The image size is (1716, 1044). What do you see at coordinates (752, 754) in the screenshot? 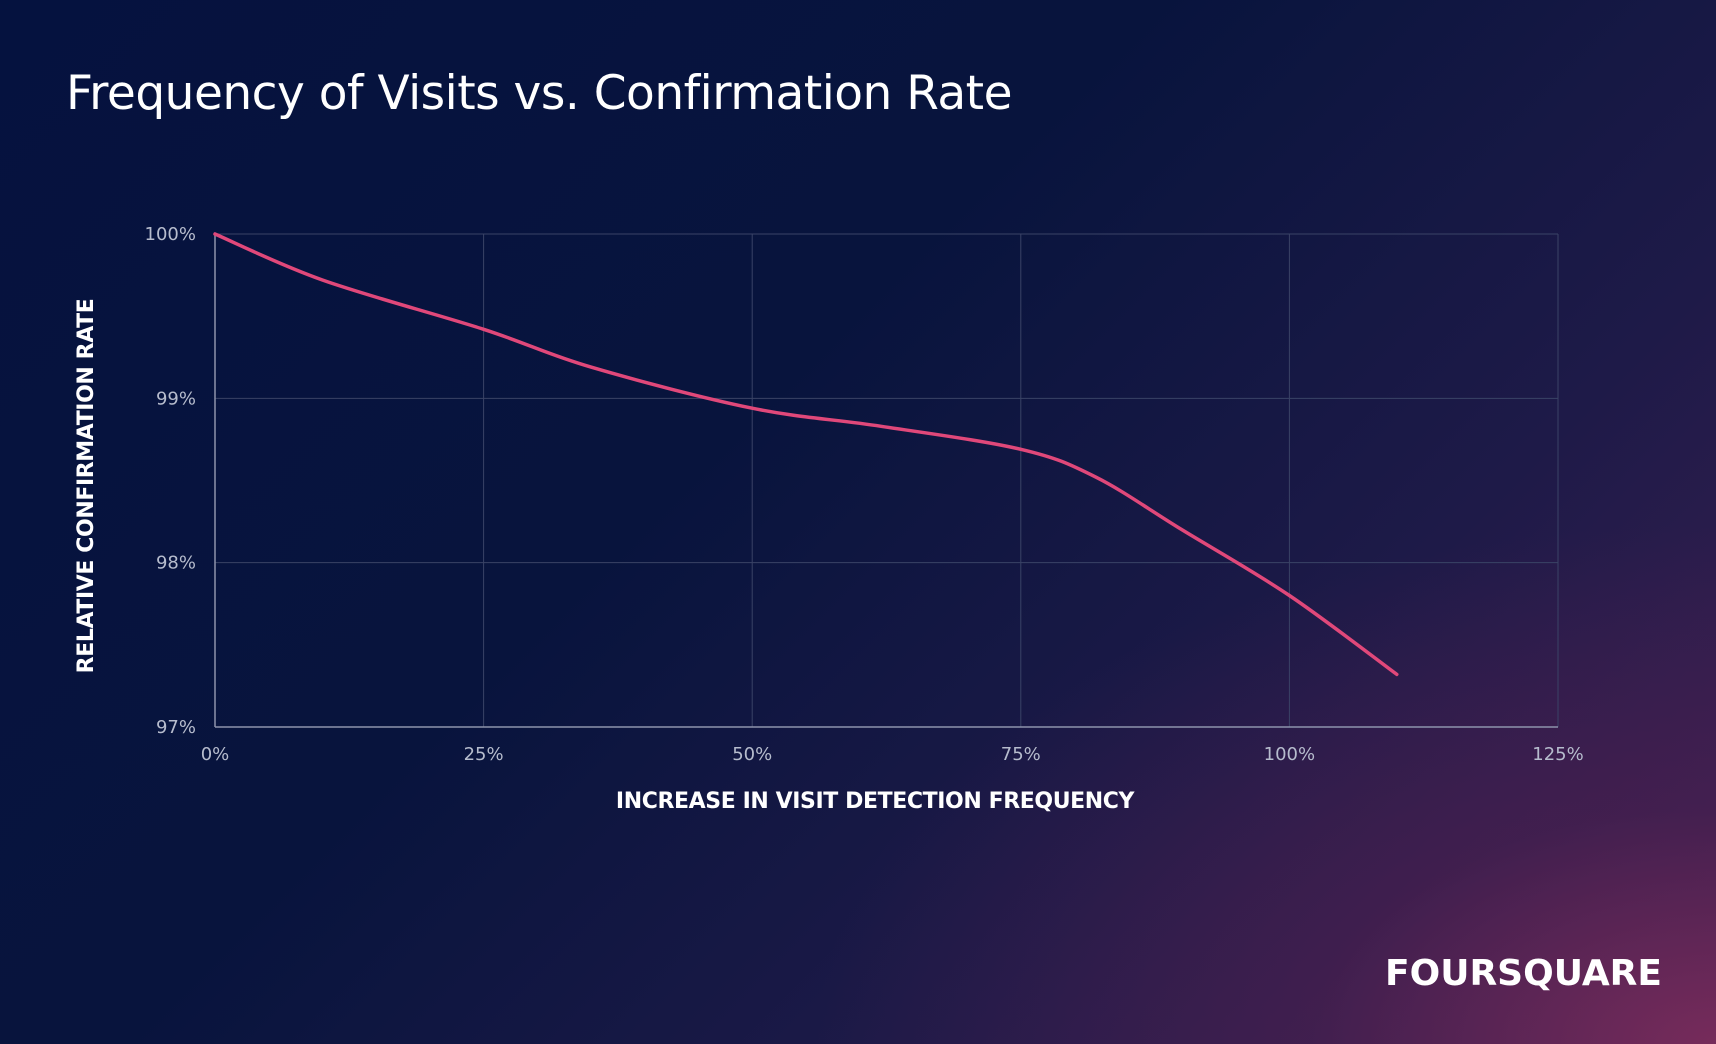
I see `x-tick-label: 50%` at bounding box center [752, 754].